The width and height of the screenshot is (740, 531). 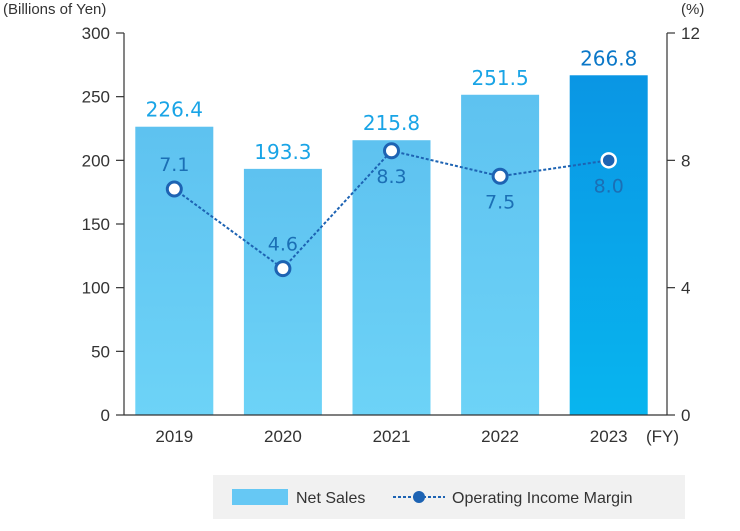 I want to click on y-left-ticks: 0 50 100 150 200 250 300, so click(x=103, y=224).